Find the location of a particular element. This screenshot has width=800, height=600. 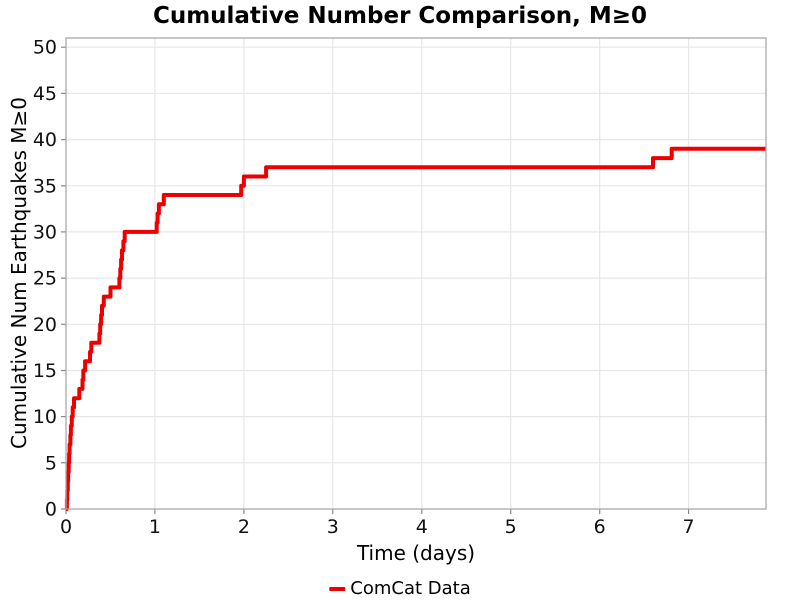

x-tick-label: 0 is located at coordinates (66, 527).